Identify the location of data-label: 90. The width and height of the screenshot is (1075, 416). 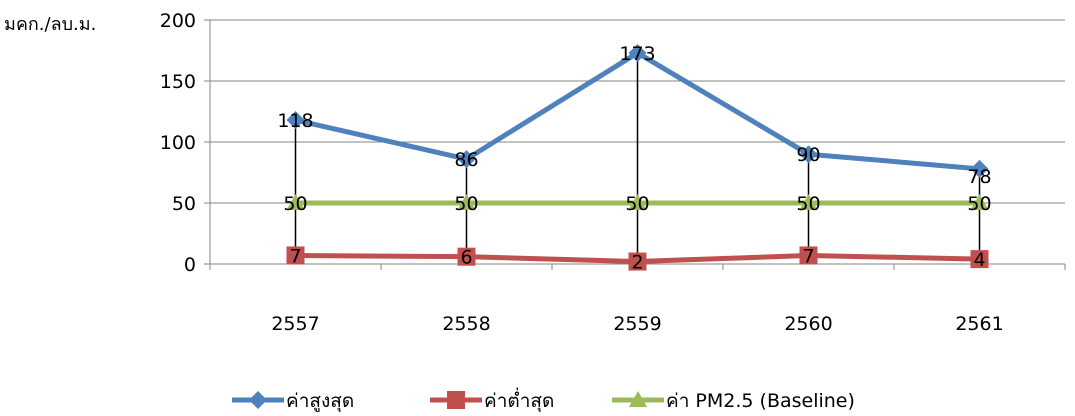
(808, 155).